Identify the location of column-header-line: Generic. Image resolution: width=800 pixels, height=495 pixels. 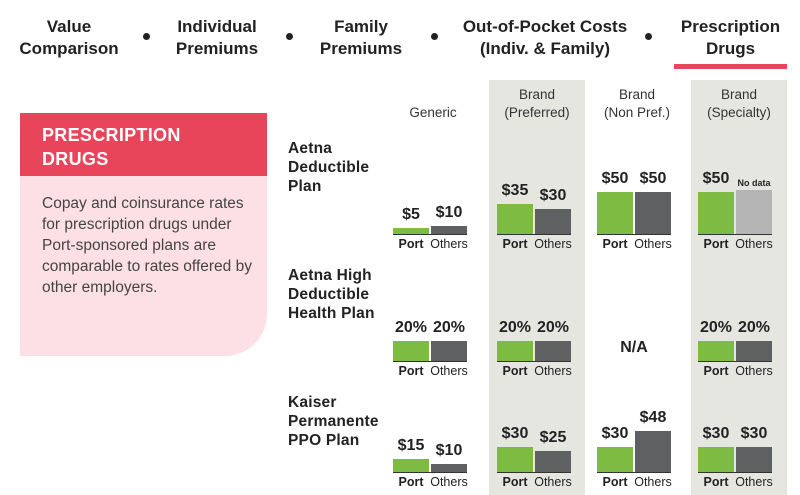
(433, 112).